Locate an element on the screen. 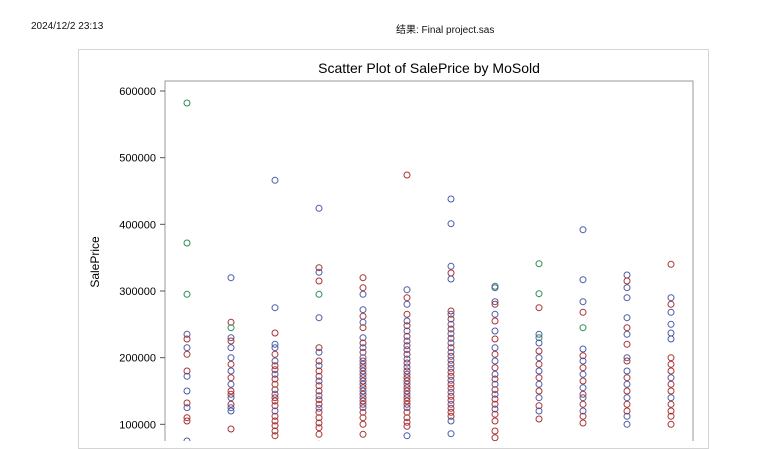 The image size is (784, 449). y-tick-label: 100000 is located at coordinates (137, 425).